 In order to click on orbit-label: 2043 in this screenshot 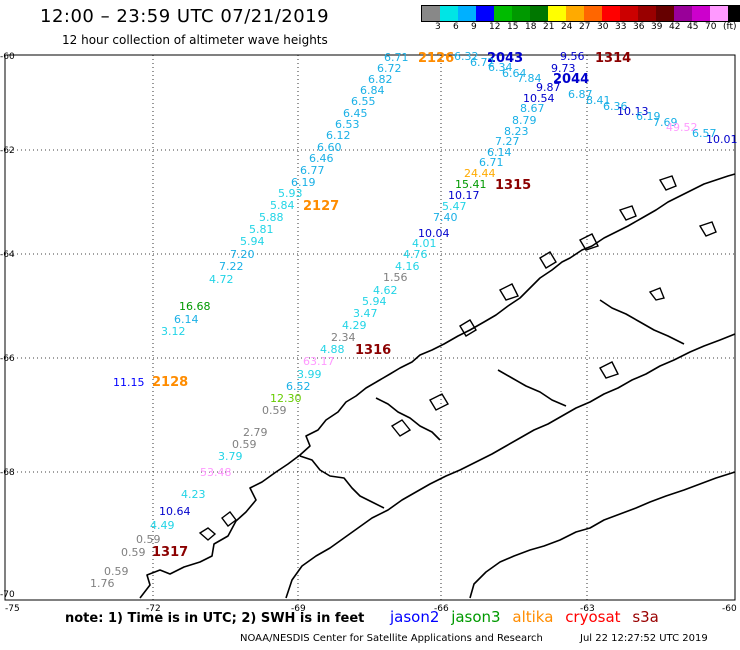, I will do `click(505, 58)`.